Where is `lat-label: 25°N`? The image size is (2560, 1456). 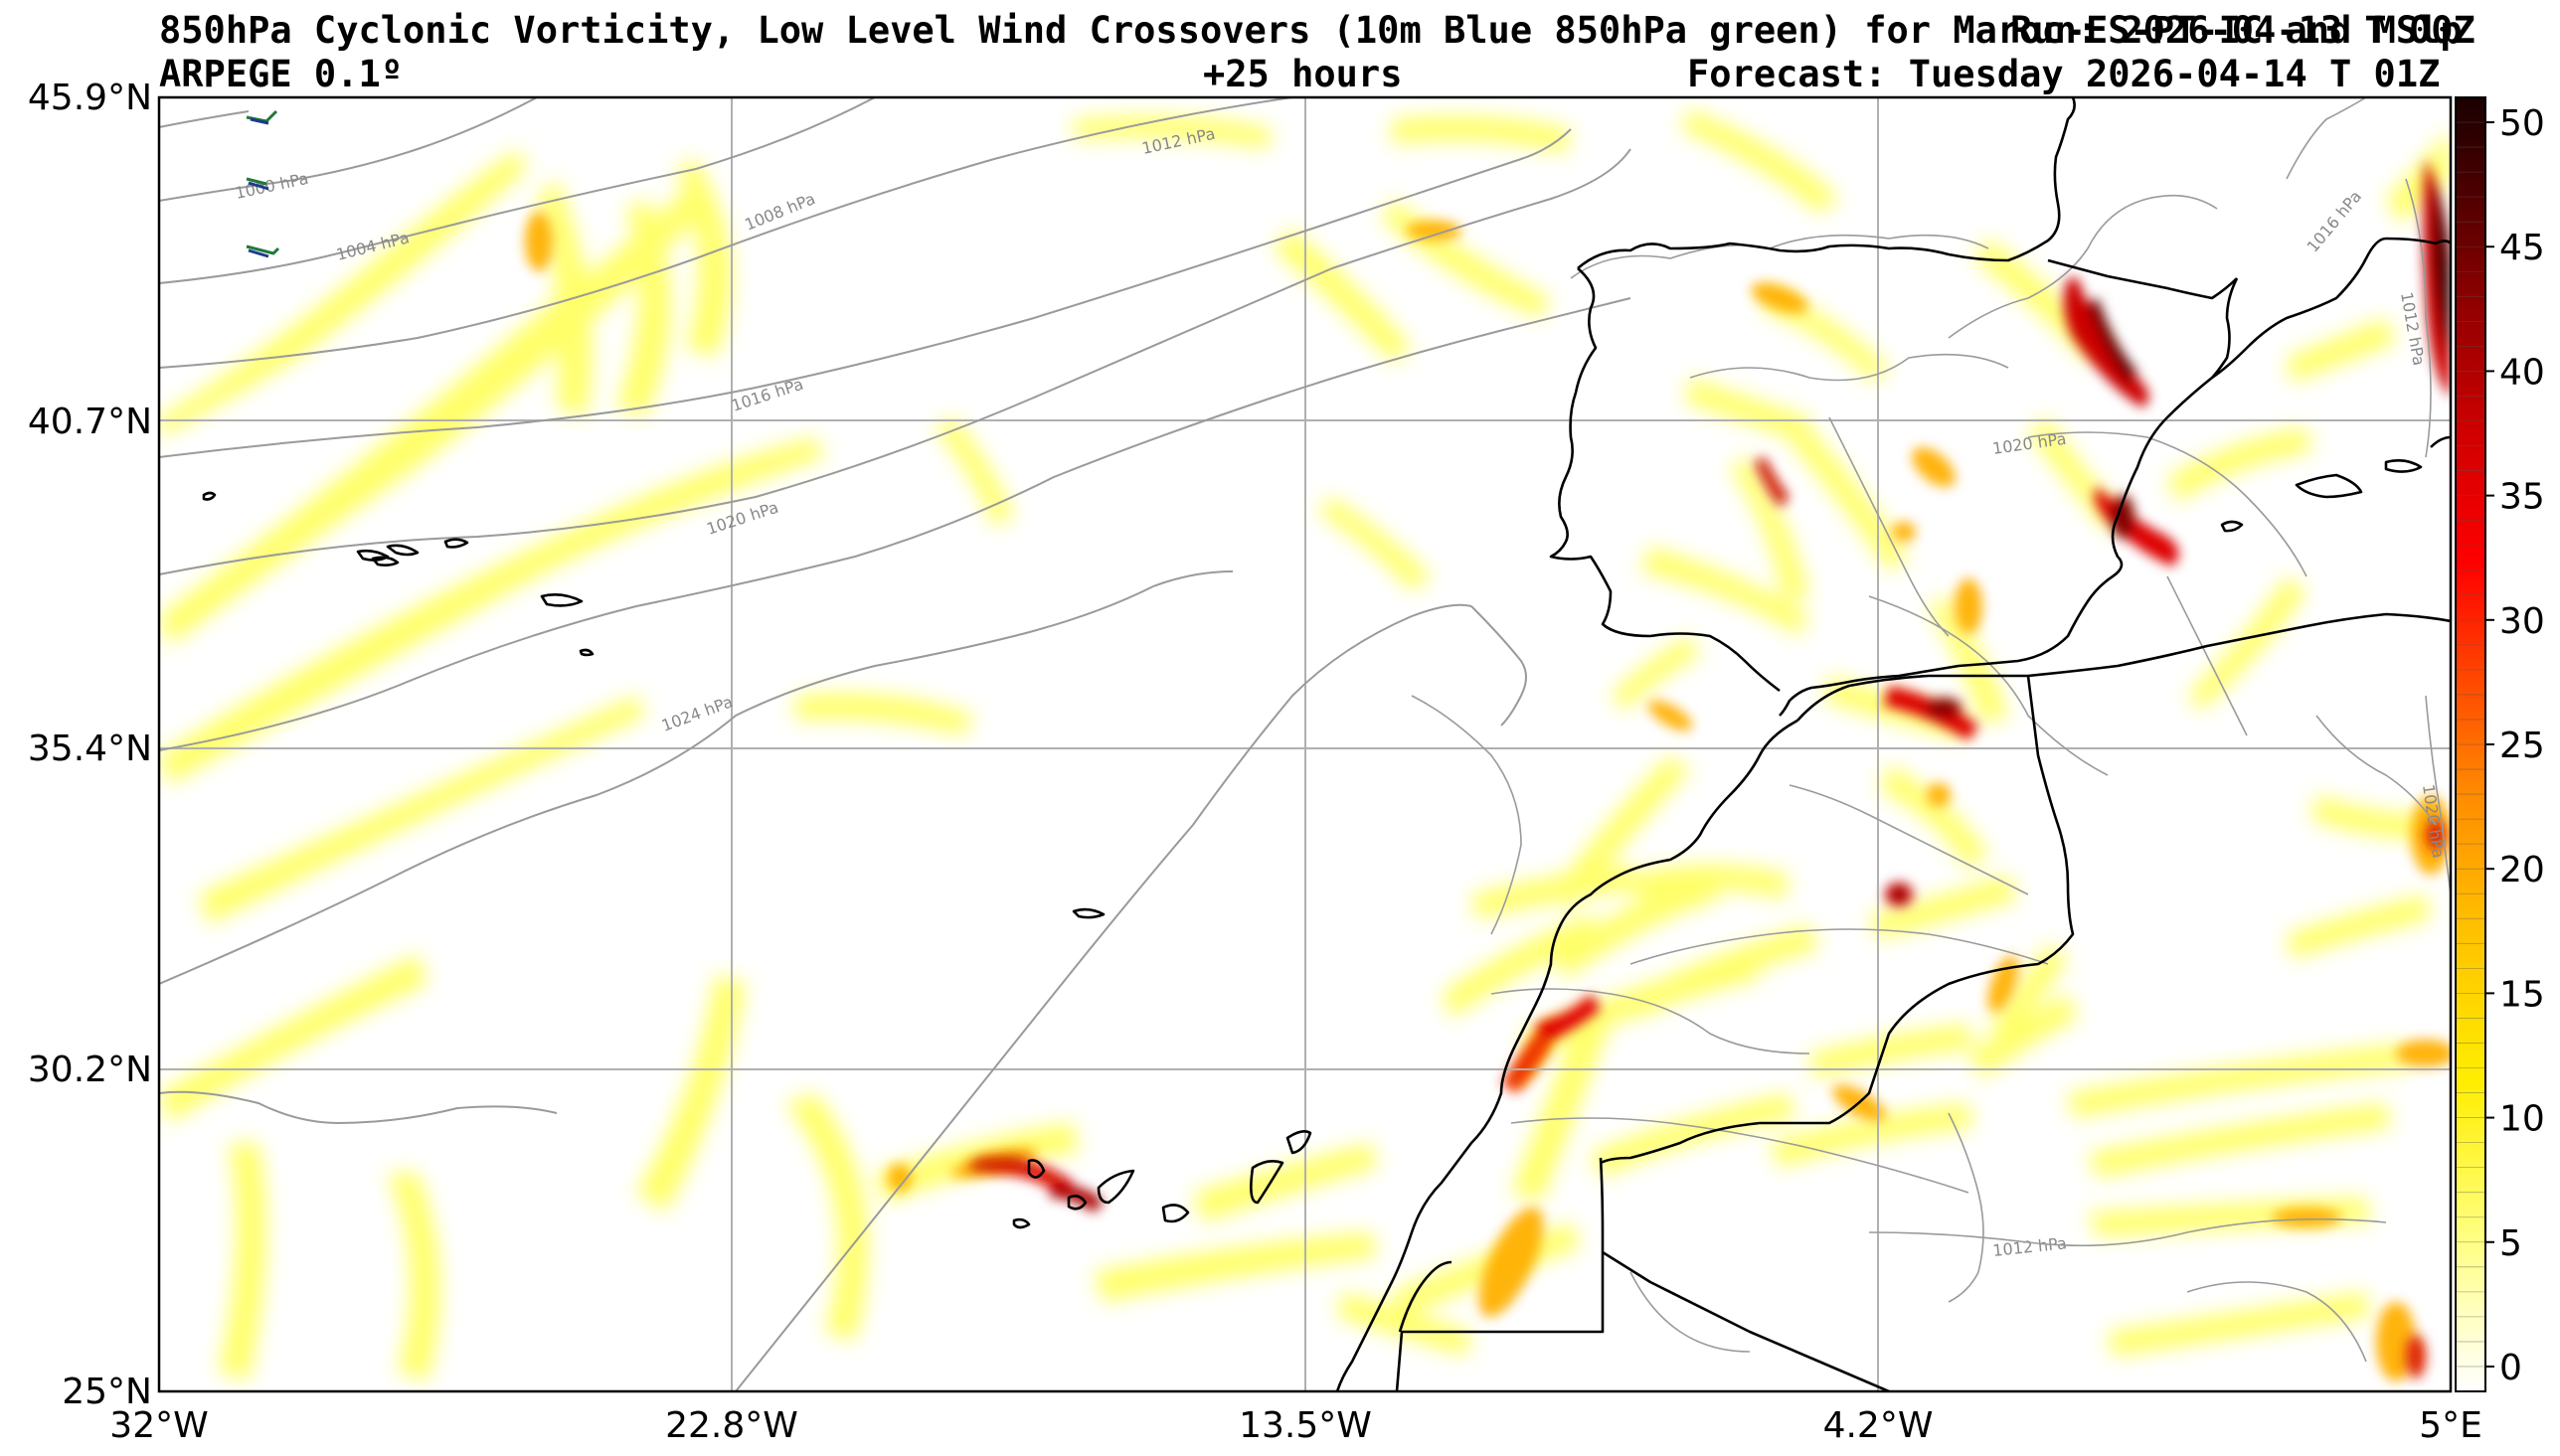
lat-label: 25°N is located at coordinates (107, 1392).